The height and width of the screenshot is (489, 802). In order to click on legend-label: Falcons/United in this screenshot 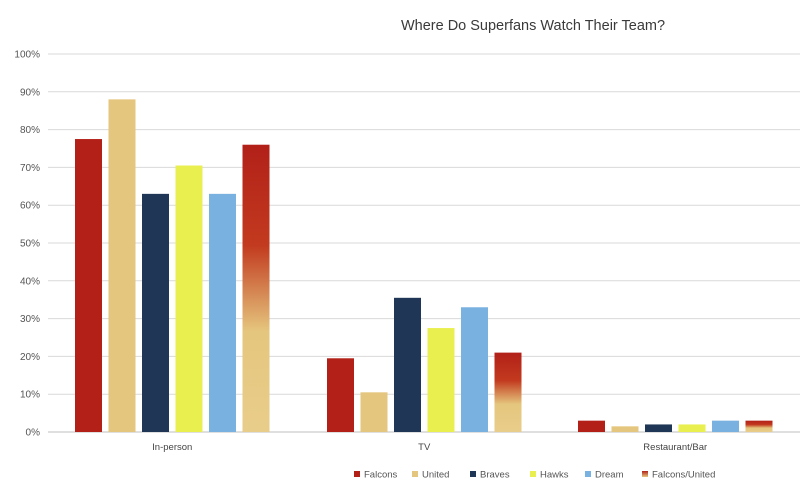, I will do `click(683, 475)`.